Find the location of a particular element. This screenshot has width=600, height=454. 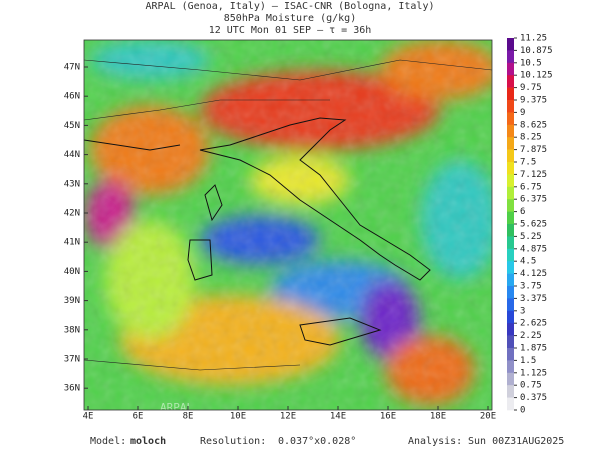

lat-label: 38N is located at coordinates (72, 330).